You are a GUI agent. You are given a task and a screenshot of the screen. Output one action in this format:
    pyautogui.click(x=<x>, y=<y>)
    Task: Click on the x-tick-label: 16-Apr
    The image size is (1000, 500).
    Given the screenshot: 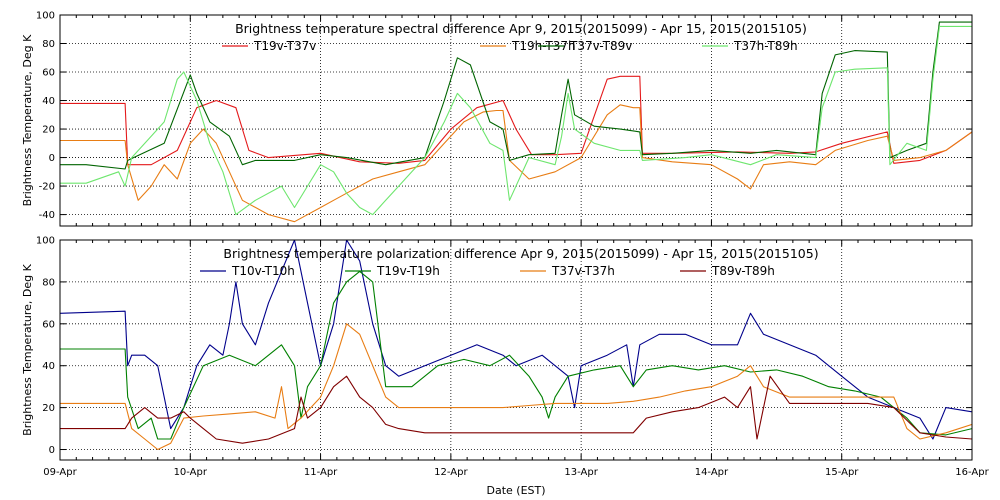 What is the action you would take?
    pyautogui.click(x=972, y=472)
    